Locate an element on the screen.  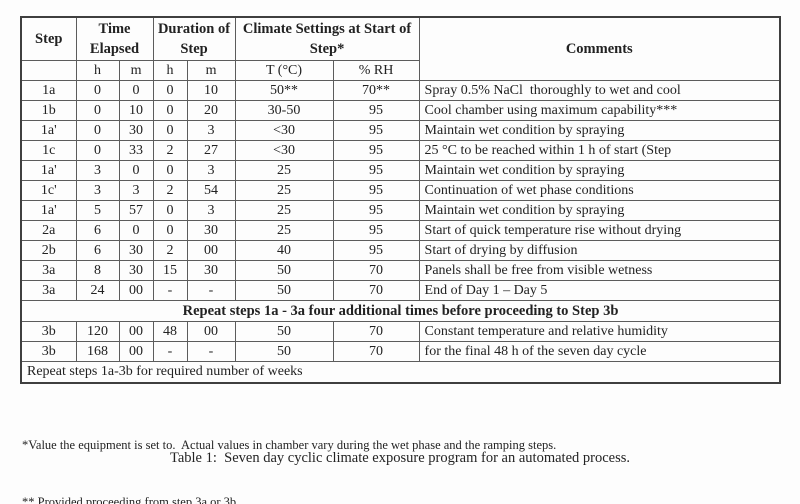
cell-d-m: 20 is located at coordinates (211, 110).